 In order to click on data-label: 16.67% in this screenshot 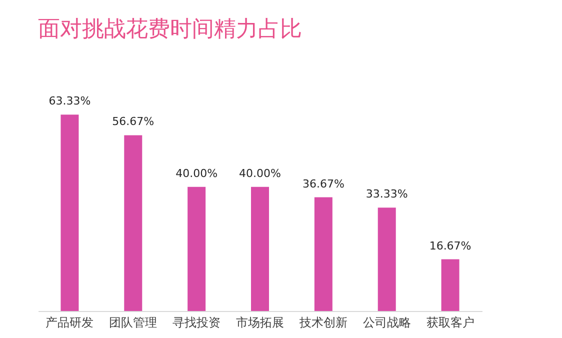, I will do `click(450, 245)`.